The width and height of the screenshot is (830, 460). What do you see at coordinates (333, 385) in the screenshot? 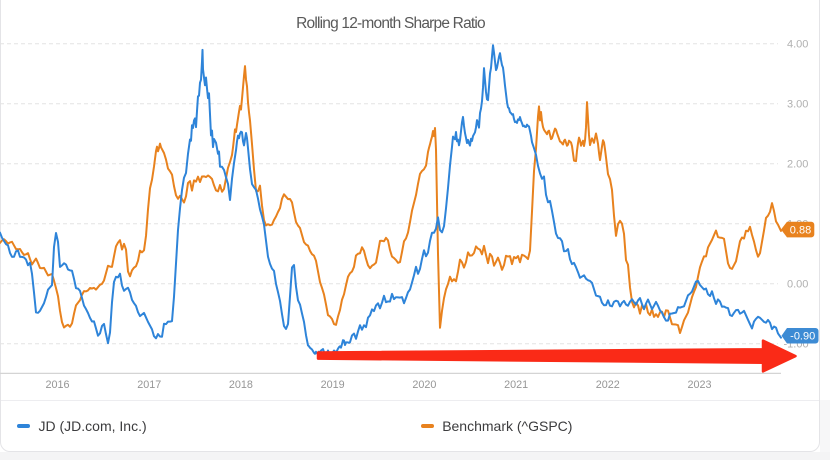
I see `svg-text: 2019` at bounding box center [333, 385].